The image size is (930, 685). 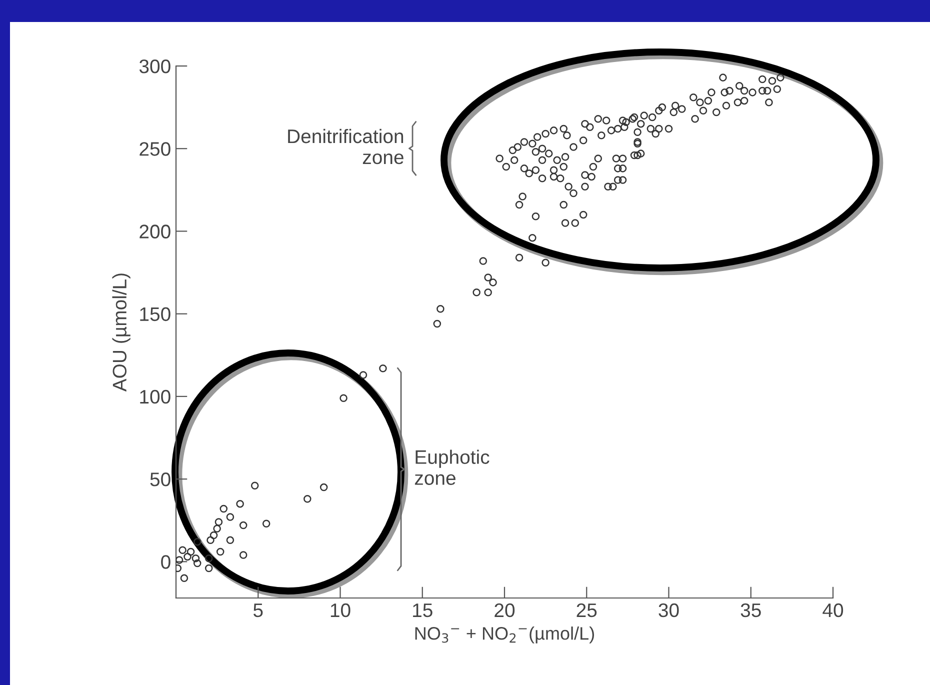 What do you see at coordinates (155, 397) in the screenshot?
I see `y-tick-label: 100` at bounding box center [155, 397].